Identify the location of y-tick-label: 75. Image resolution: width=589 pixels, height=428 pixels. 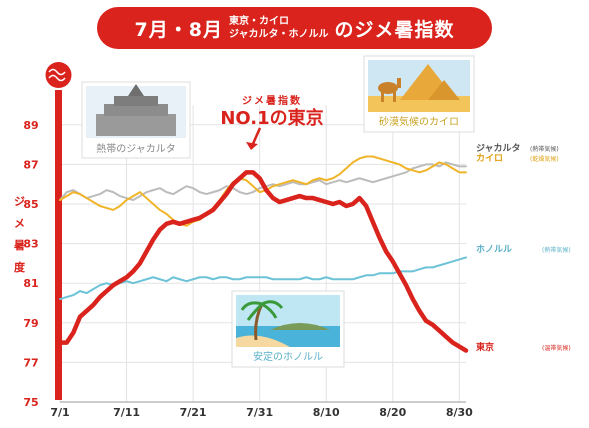
(30, 402).